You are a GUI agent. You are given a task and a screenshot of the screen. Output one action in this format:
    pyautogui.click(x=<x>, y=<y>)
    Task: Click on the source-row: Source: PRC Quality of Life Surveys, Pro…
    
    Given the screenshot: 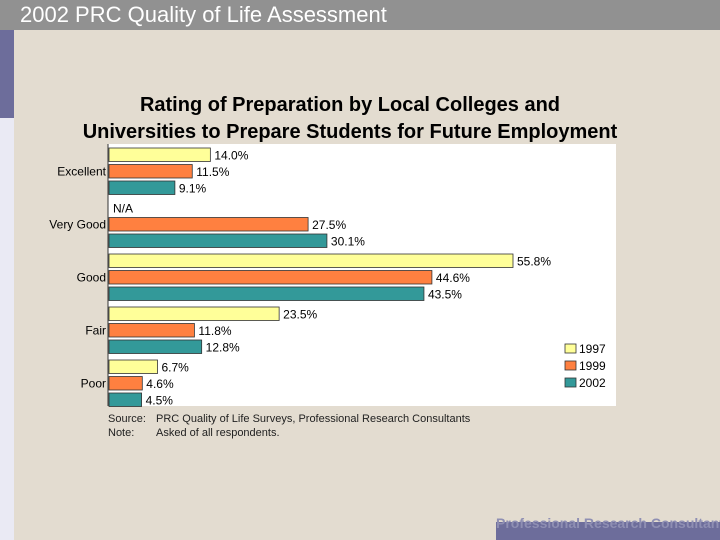 What is the action you would take?
    pyautogui.click(x=289, y=419)
    